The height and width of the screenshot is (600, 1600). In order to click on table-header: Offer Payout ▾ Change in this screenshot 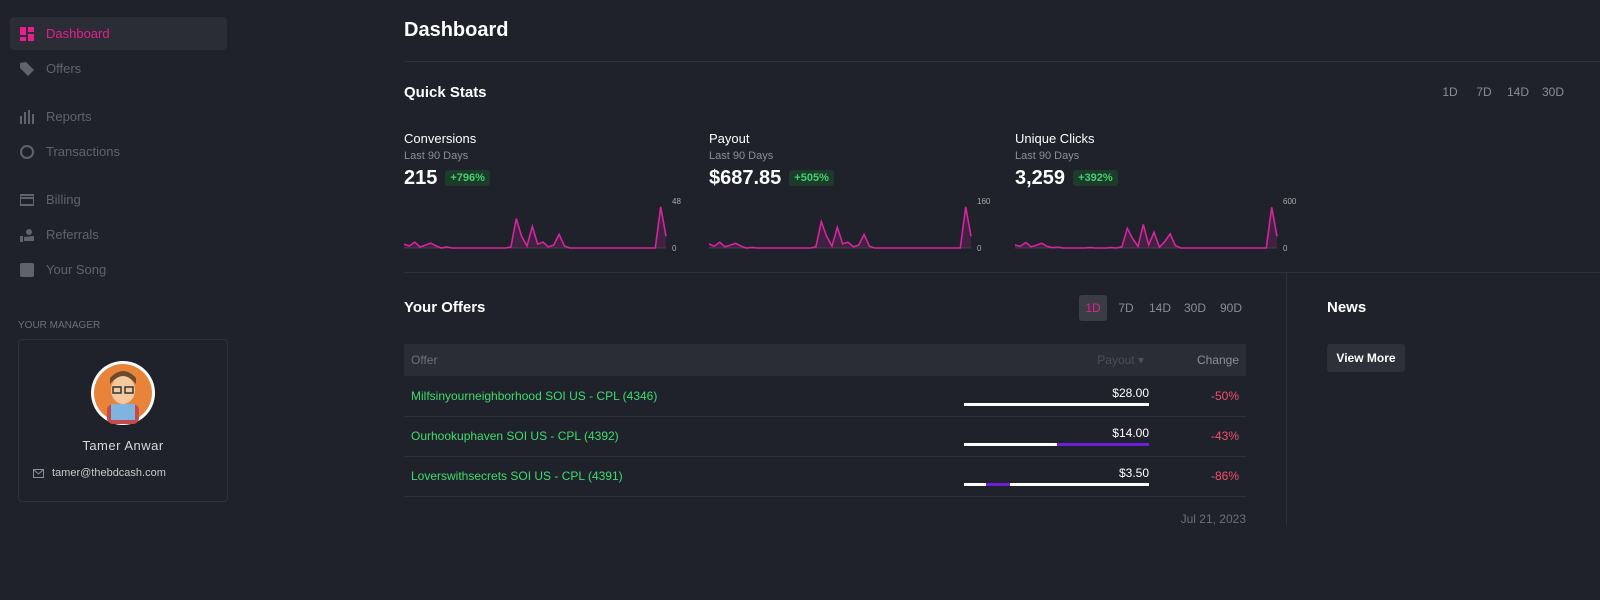, I will do `click(825, 360)`.